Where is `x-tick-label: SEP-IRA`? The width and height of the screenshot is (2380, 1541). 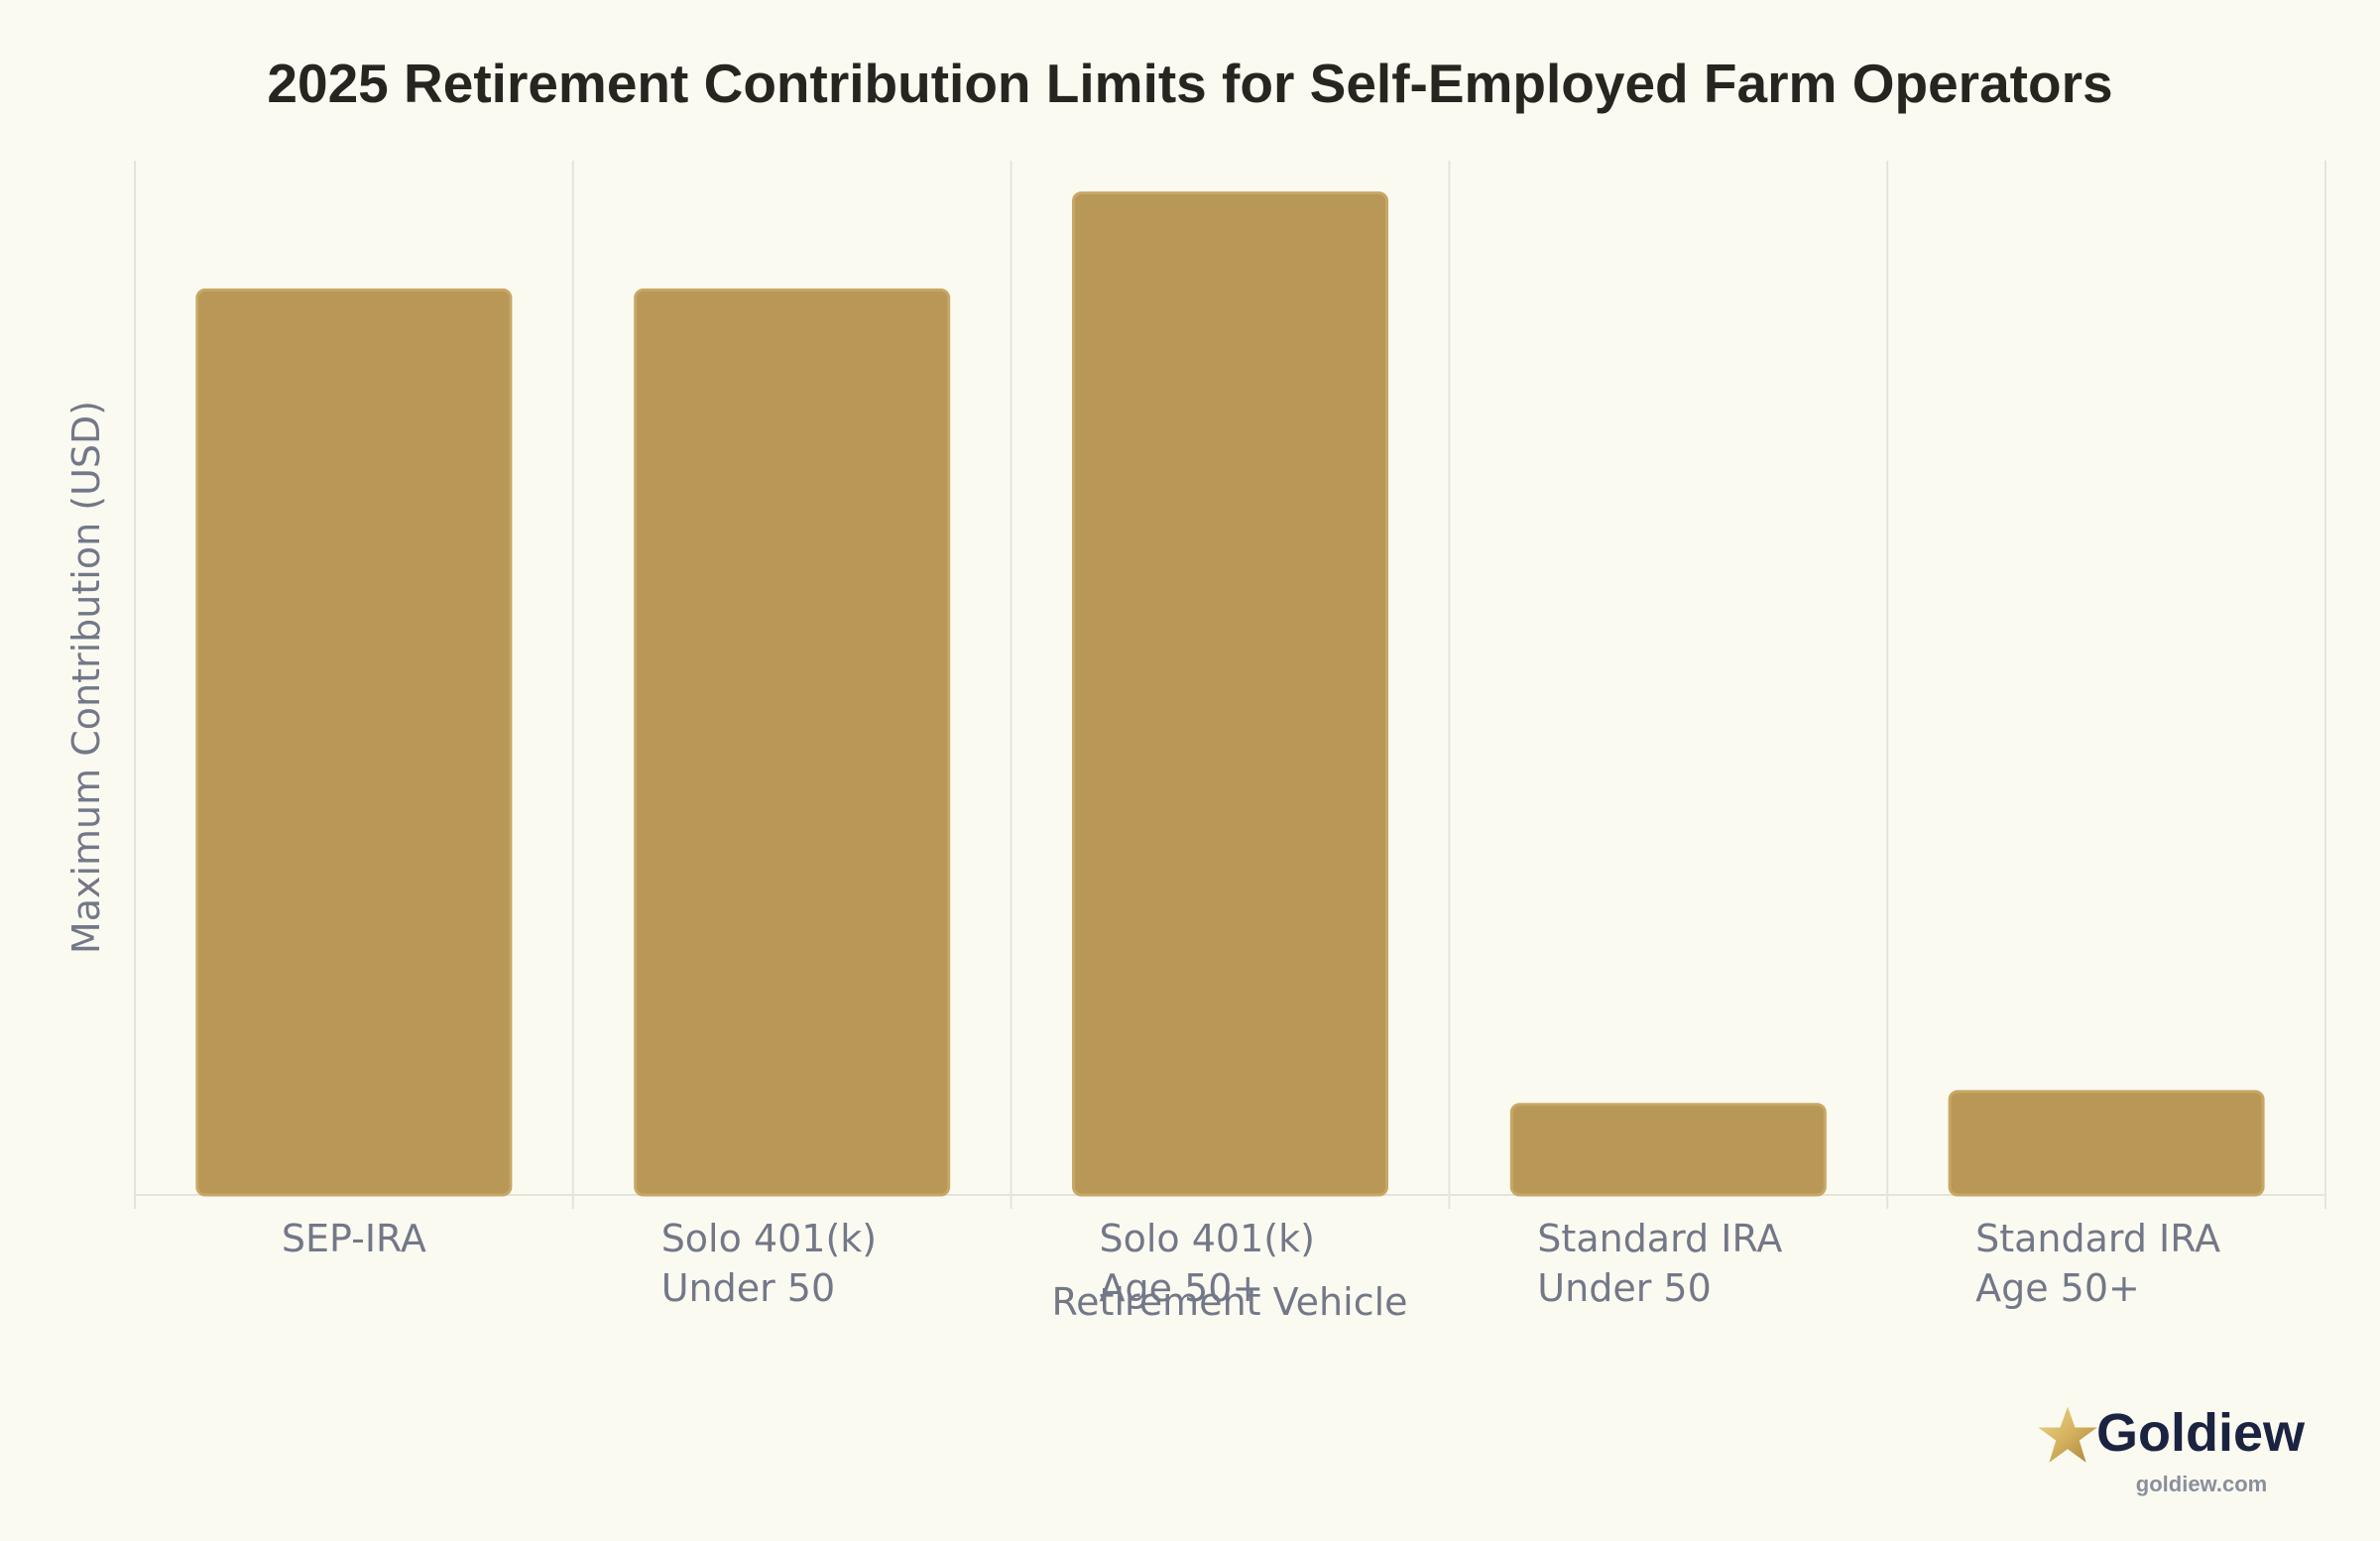 x-tick-label: SEP-IRA is located at coordinates (354, 1238).